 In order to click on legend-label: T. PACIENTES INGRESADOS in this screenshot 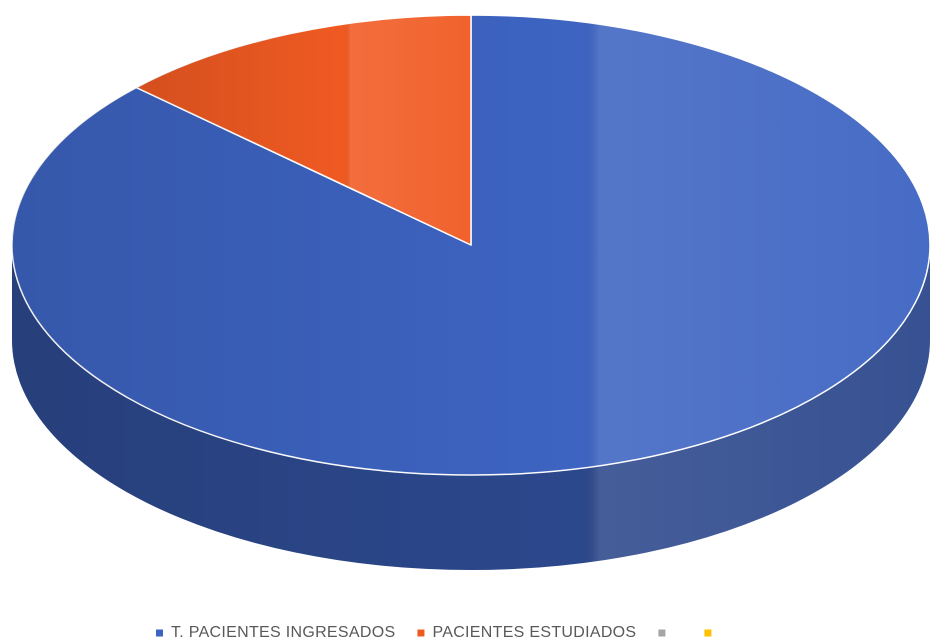, I will do `click(283, 632)`.